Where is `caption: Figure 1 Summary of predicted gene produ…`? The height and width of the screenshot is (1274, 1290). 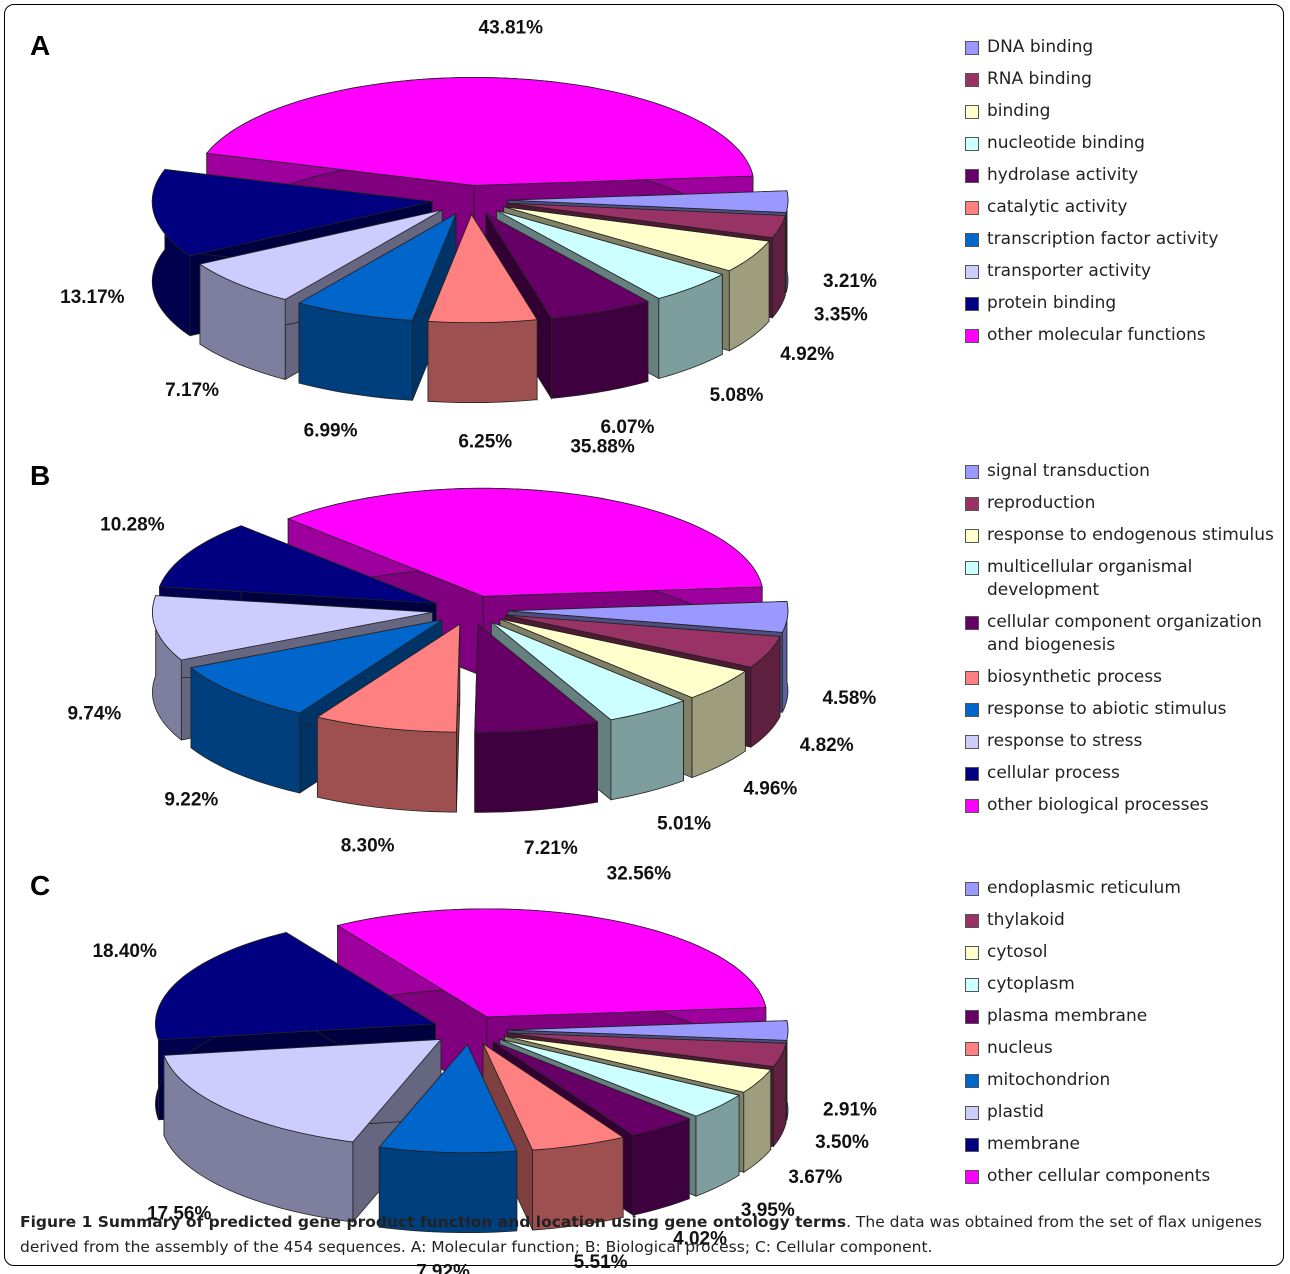 caption: Figure 1 Summary of predicted gene produ… is located at coordinates (647, 1235).